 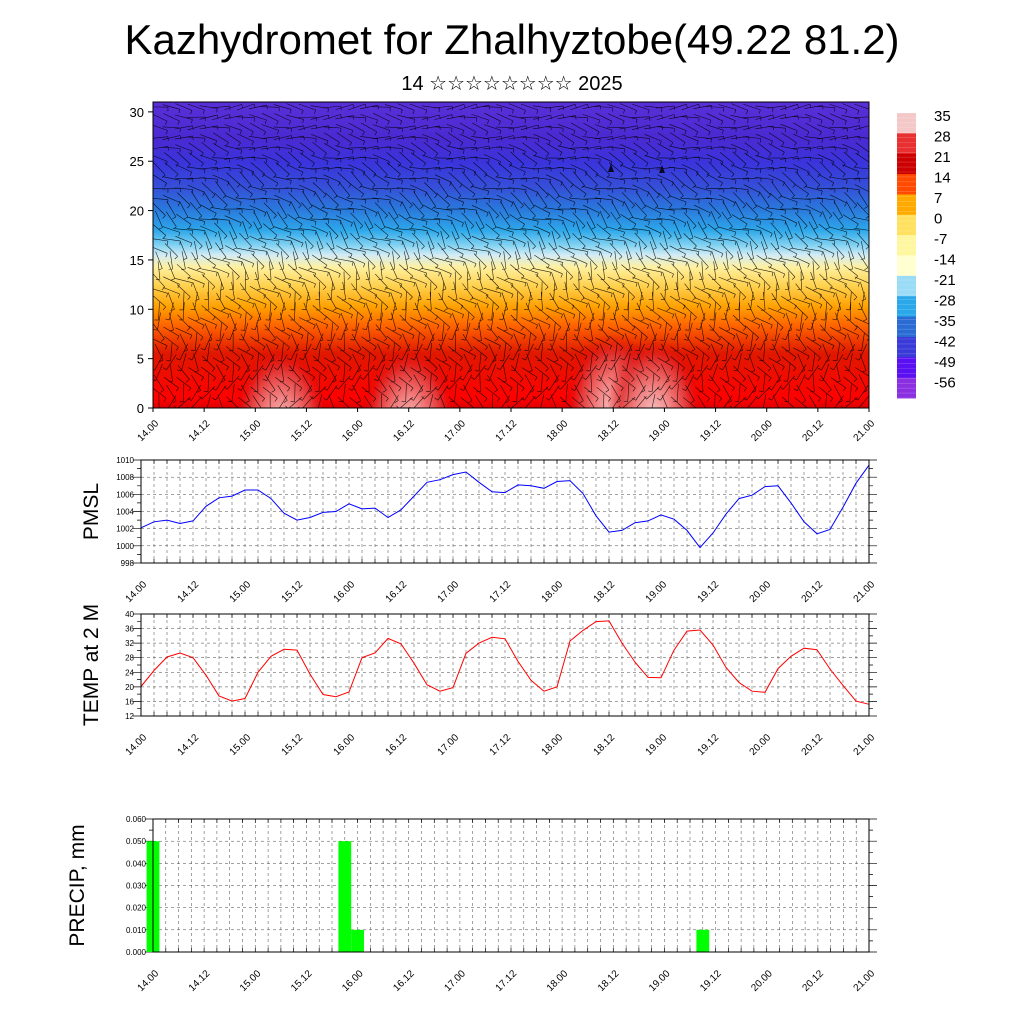 I want to click on colorbar-label: -42, so click(x=945, y=342).